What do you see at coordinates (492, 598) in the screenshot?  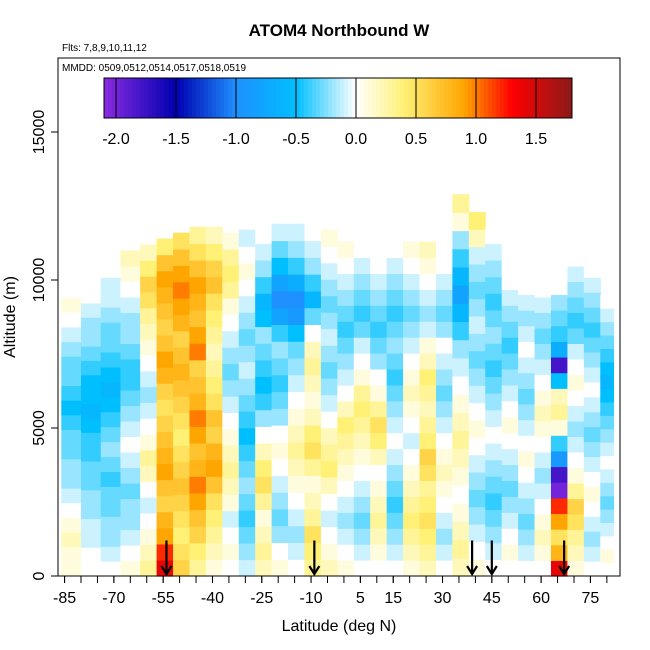 I see `x-tick-label: 45` at bounding box center [492, 598].